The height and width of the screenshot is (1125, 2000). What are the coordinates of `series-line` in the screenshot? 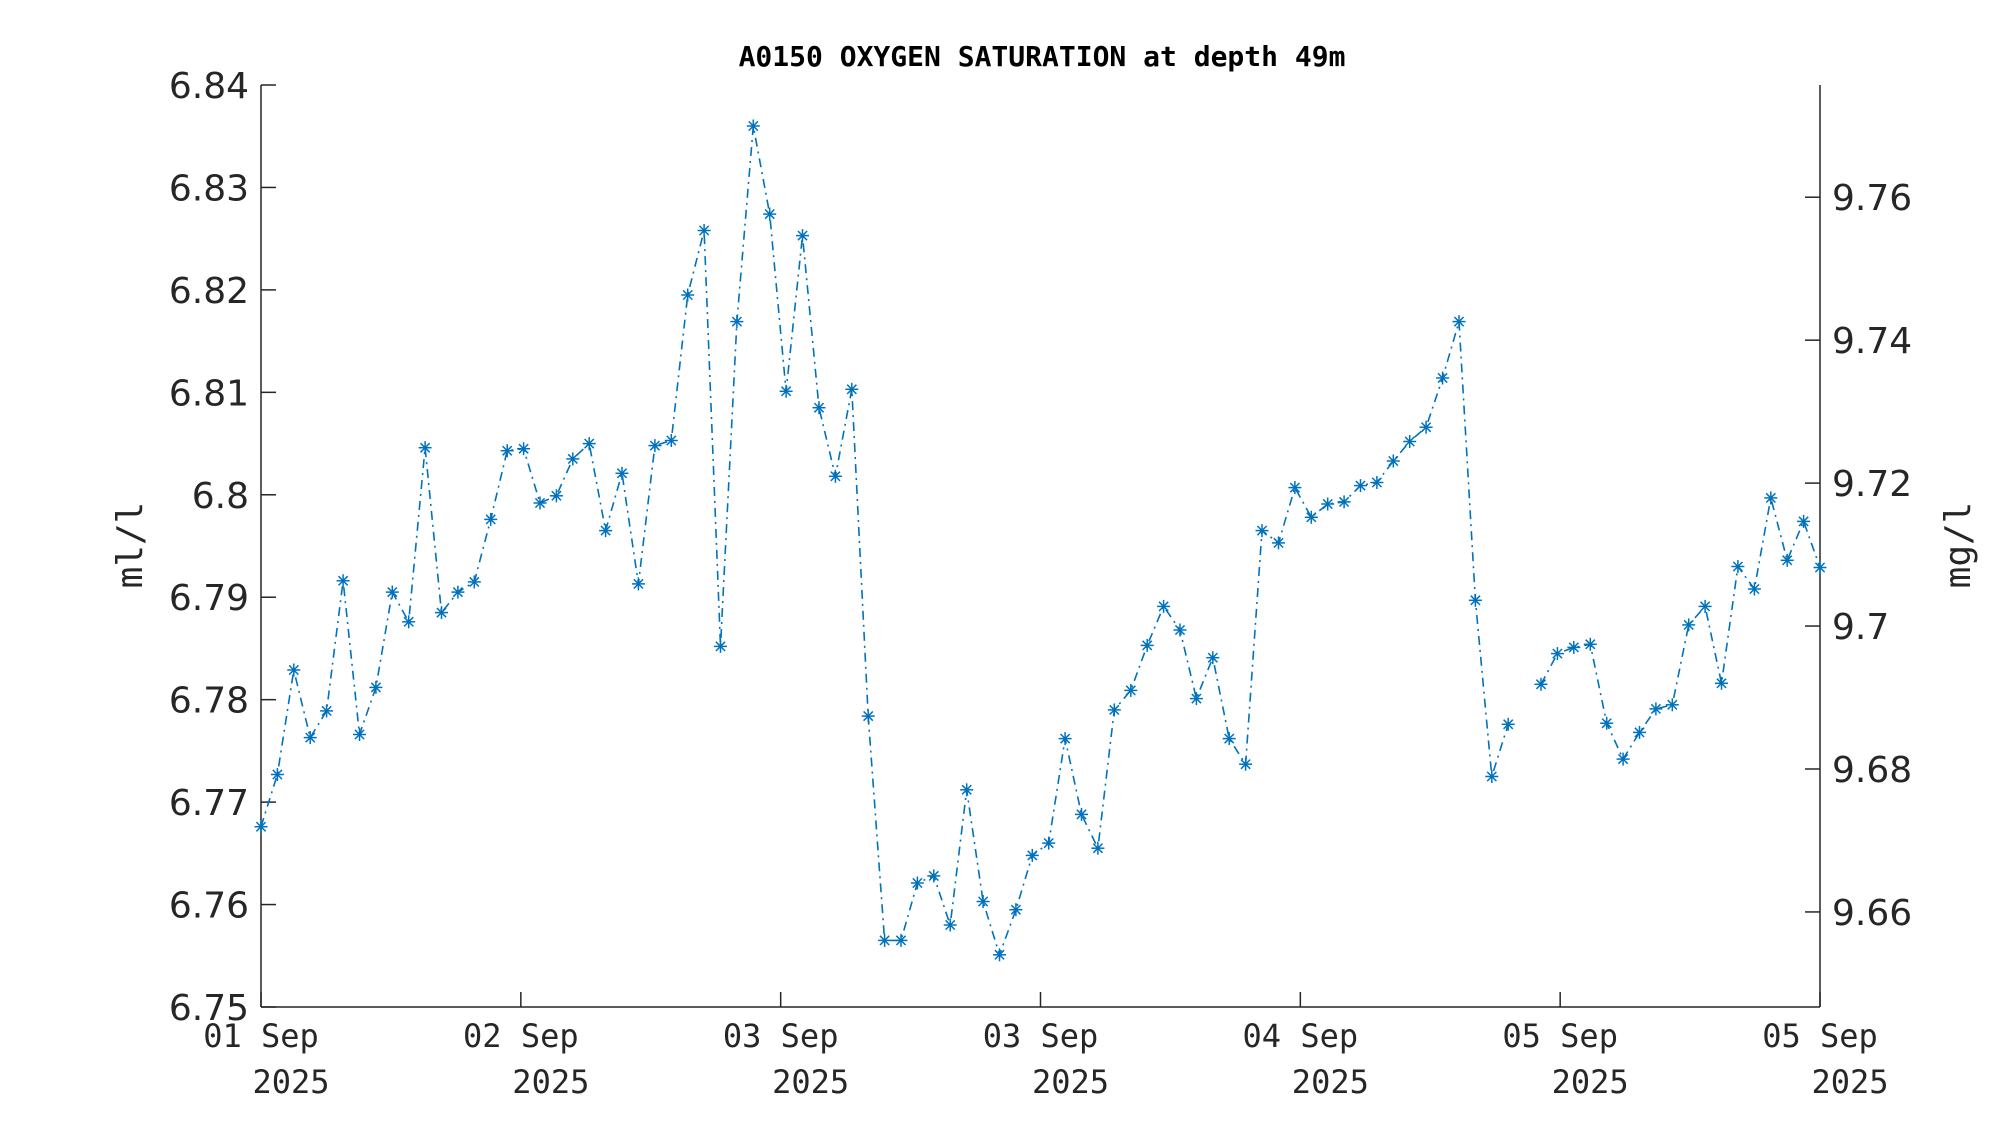 It's located at (1680, 628).